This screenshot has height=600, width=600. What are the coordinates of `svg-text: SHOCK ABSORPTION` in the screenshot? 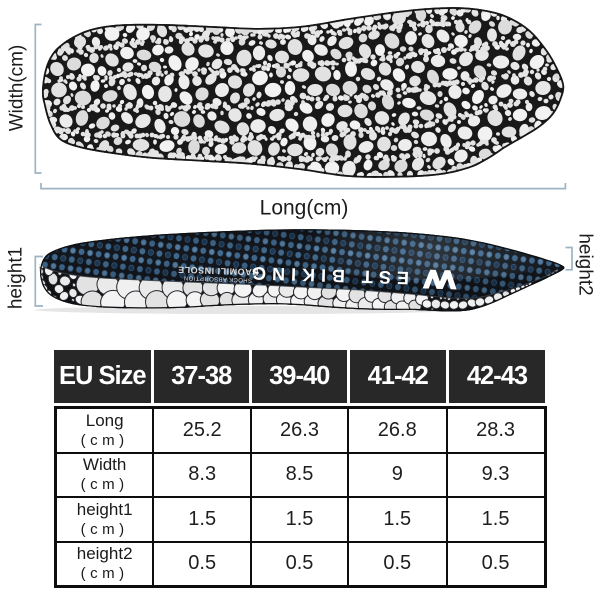 It's located at (218, 278).